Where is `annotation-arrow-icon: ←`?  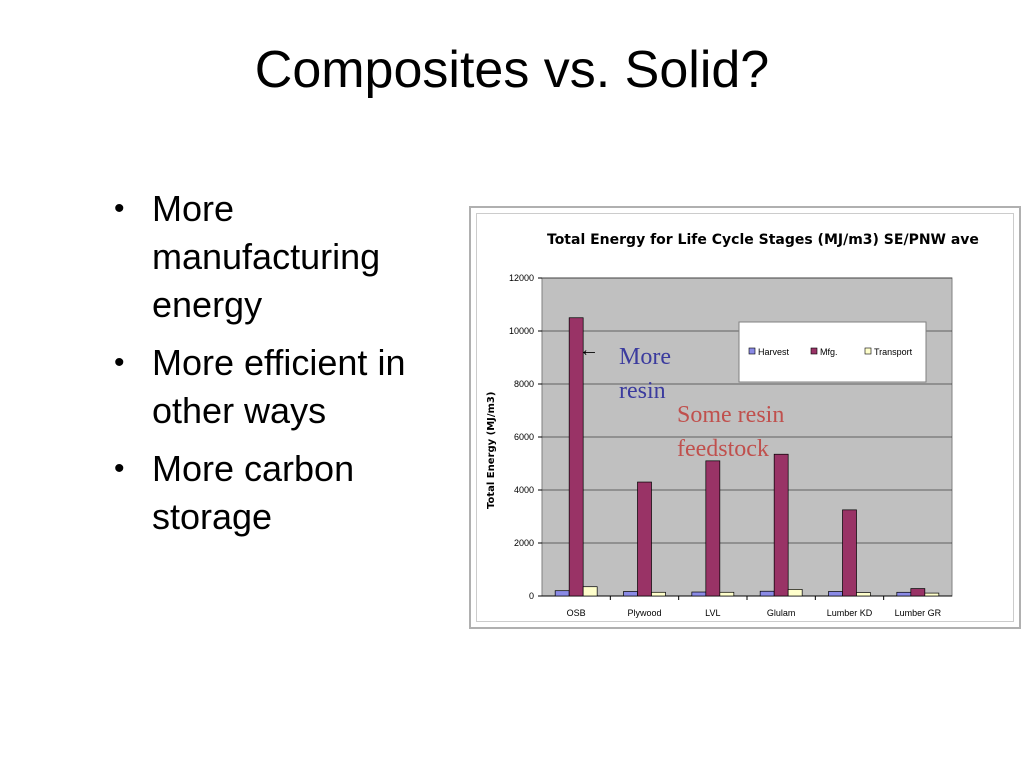 annotation-arrow-icon: ← is located at coordinates (589, 350).